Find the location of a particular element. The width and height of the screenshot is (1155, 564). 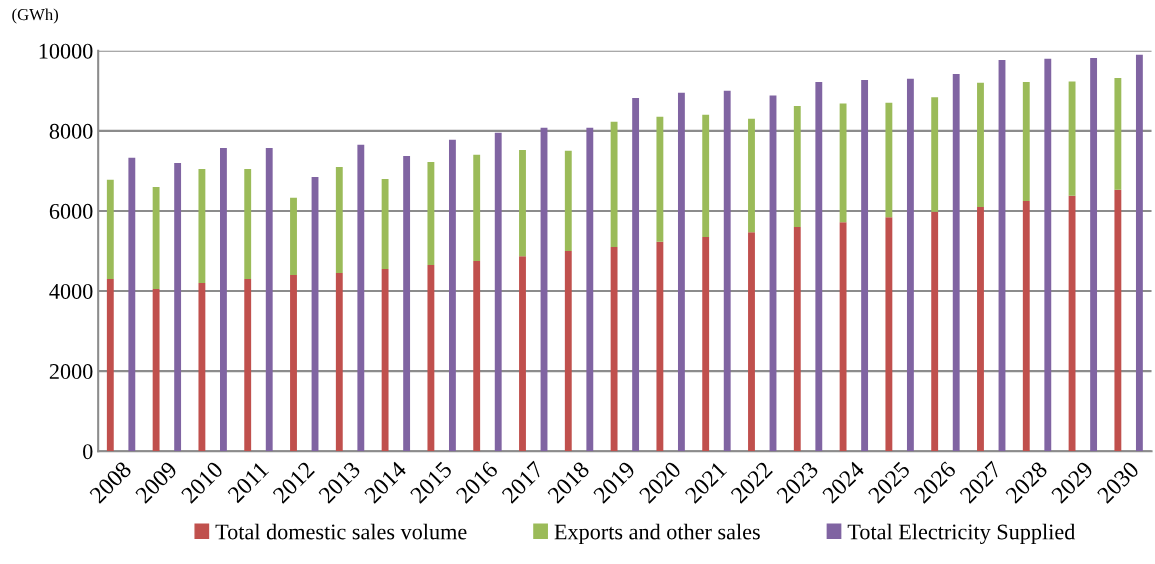

y-tick-label: 8000 is located at coordinates (71, 131).